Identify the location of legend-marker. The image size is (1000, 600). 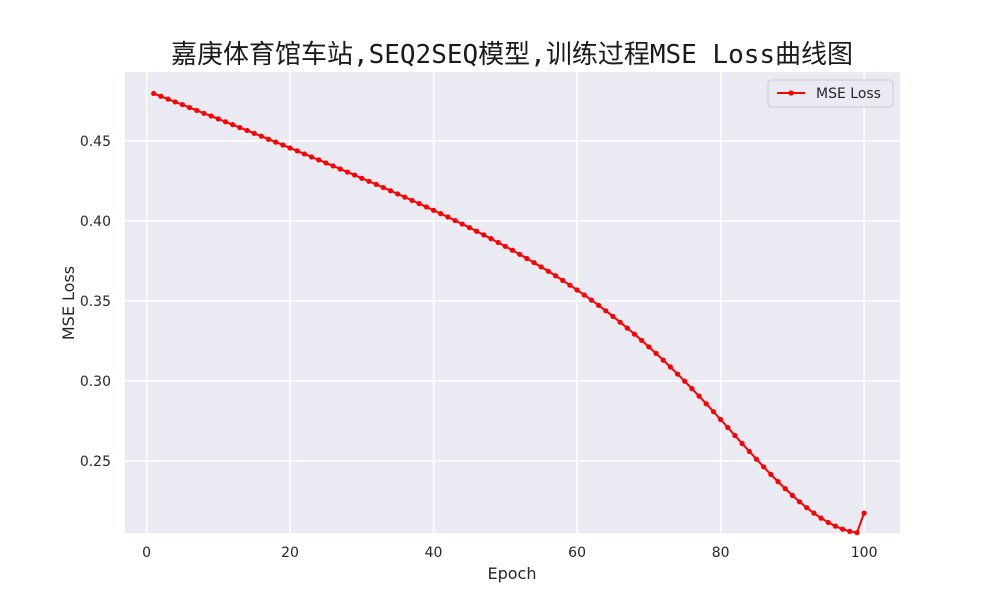
(791, 93).